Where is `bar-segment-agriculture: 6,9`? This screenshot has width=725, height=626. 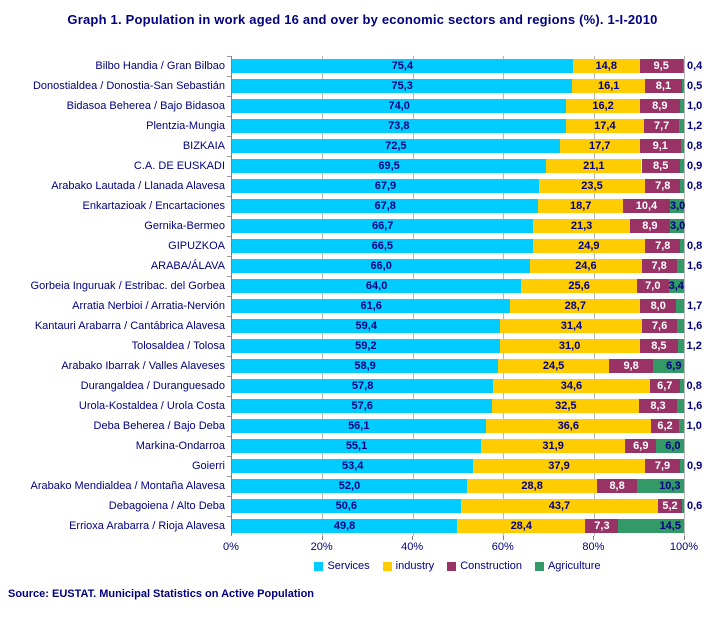 bar-segment-agriculture: 6,9 is located at coordinates (669, 366).